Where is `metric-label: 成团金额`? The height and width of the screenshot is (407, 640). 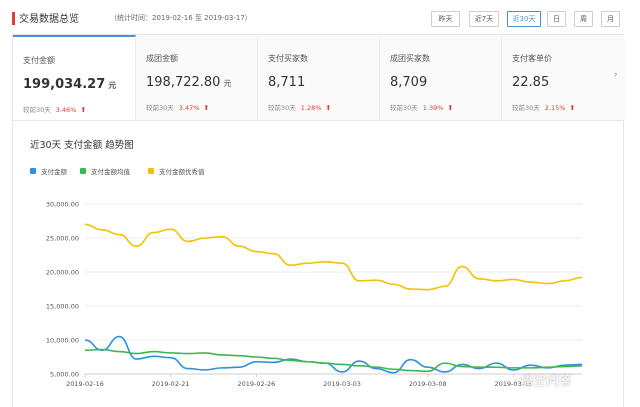 metric-label: 成团金额 is located at coordinates (162, 58).